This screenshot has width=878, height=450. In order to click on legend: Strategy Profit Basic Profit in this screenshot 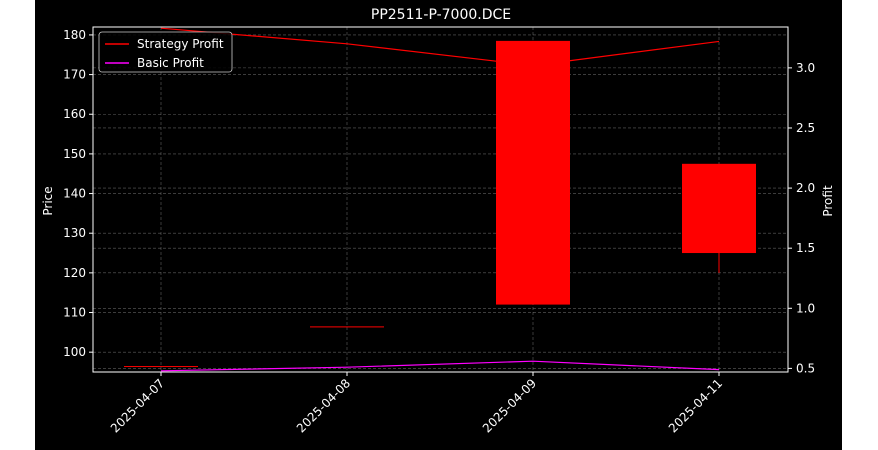, I will do `click(165, 52)`.